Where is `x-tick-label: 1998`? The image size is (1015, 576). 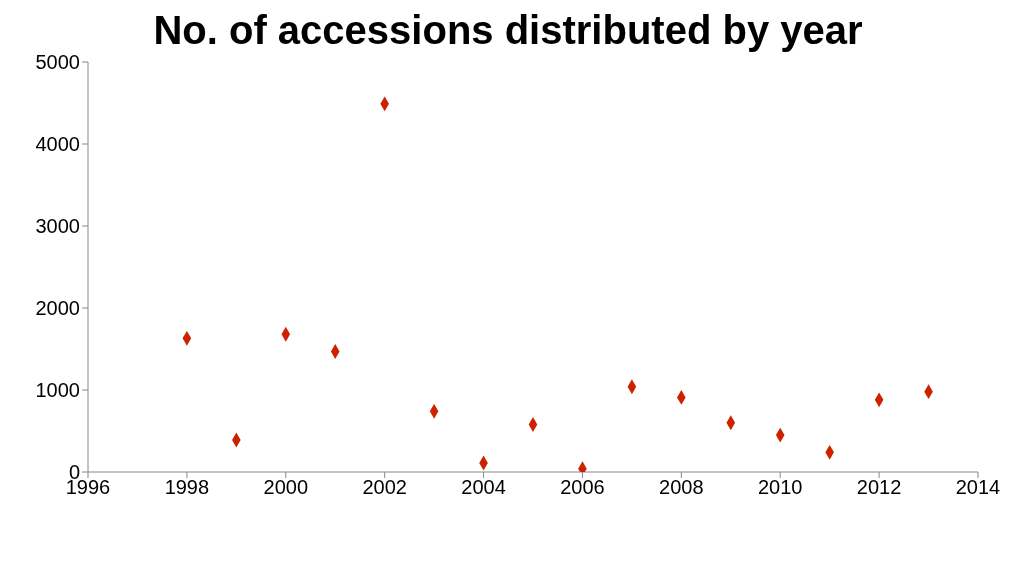
x-tick-label: 1998 is located at coordinates (187, 487).